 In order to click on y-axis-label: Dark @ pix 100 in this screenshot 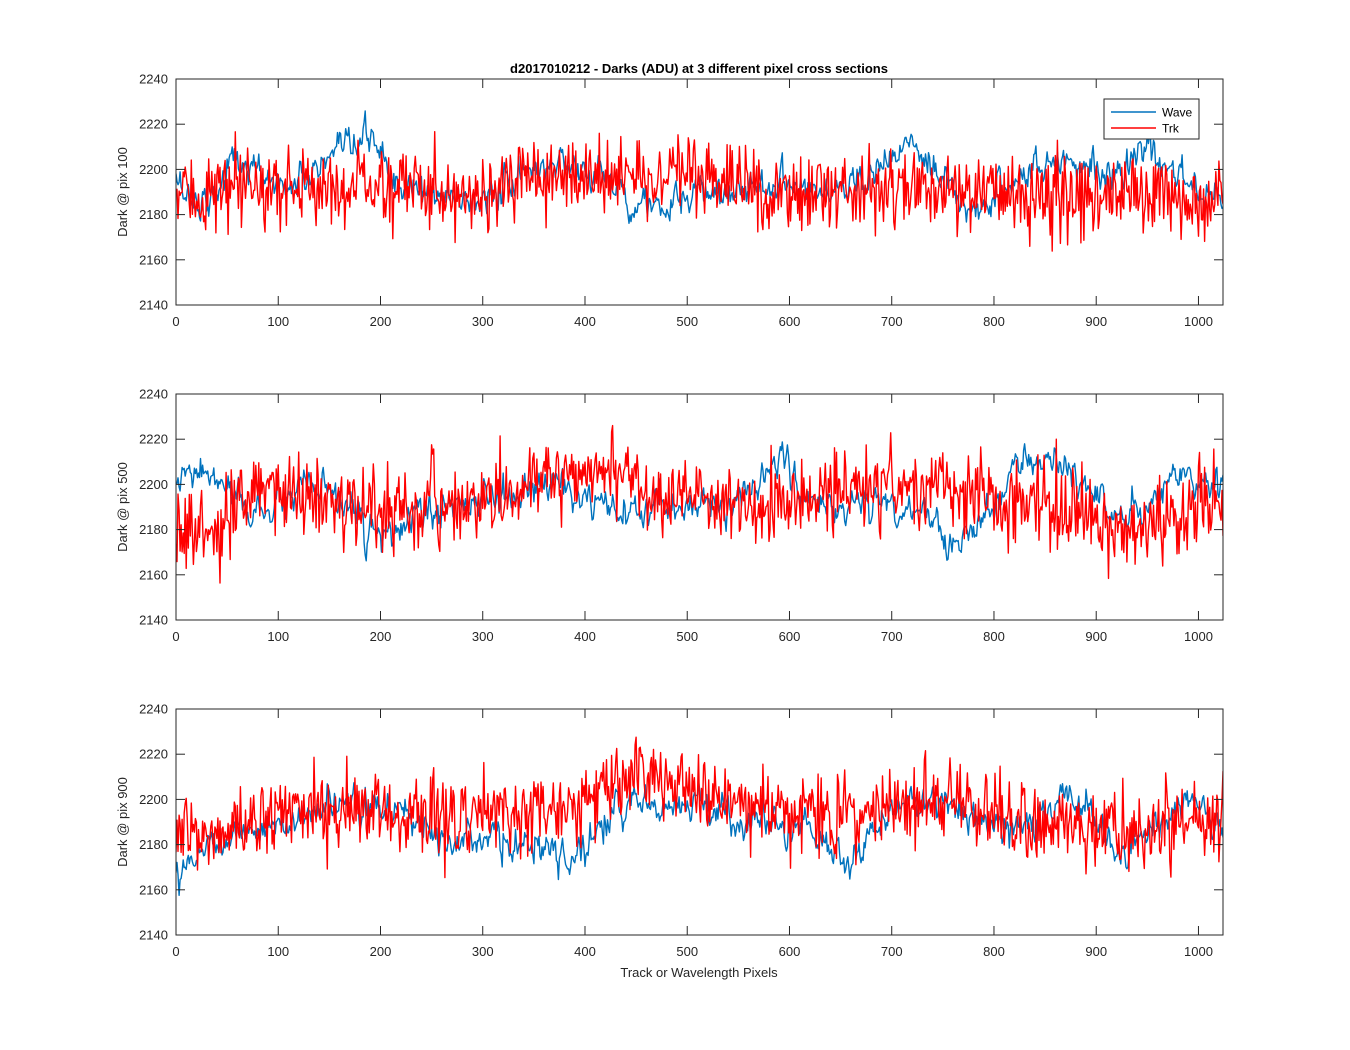, I will do `click(122, 192)`.